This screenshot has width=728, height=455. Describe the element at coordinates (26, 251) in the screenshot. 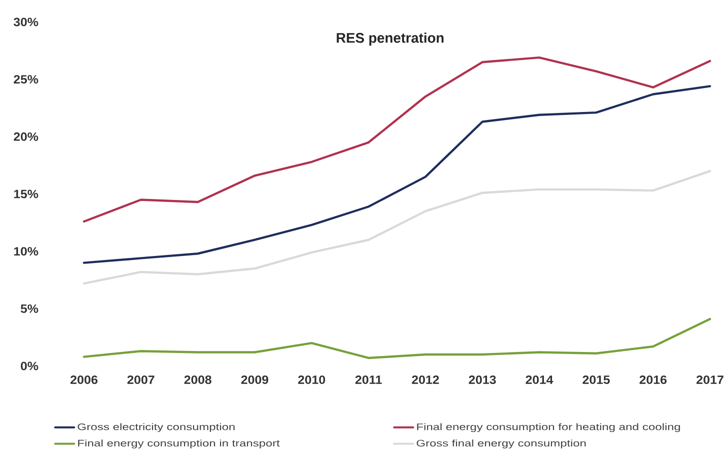

I see `y-tick-label: 10%` at that location.